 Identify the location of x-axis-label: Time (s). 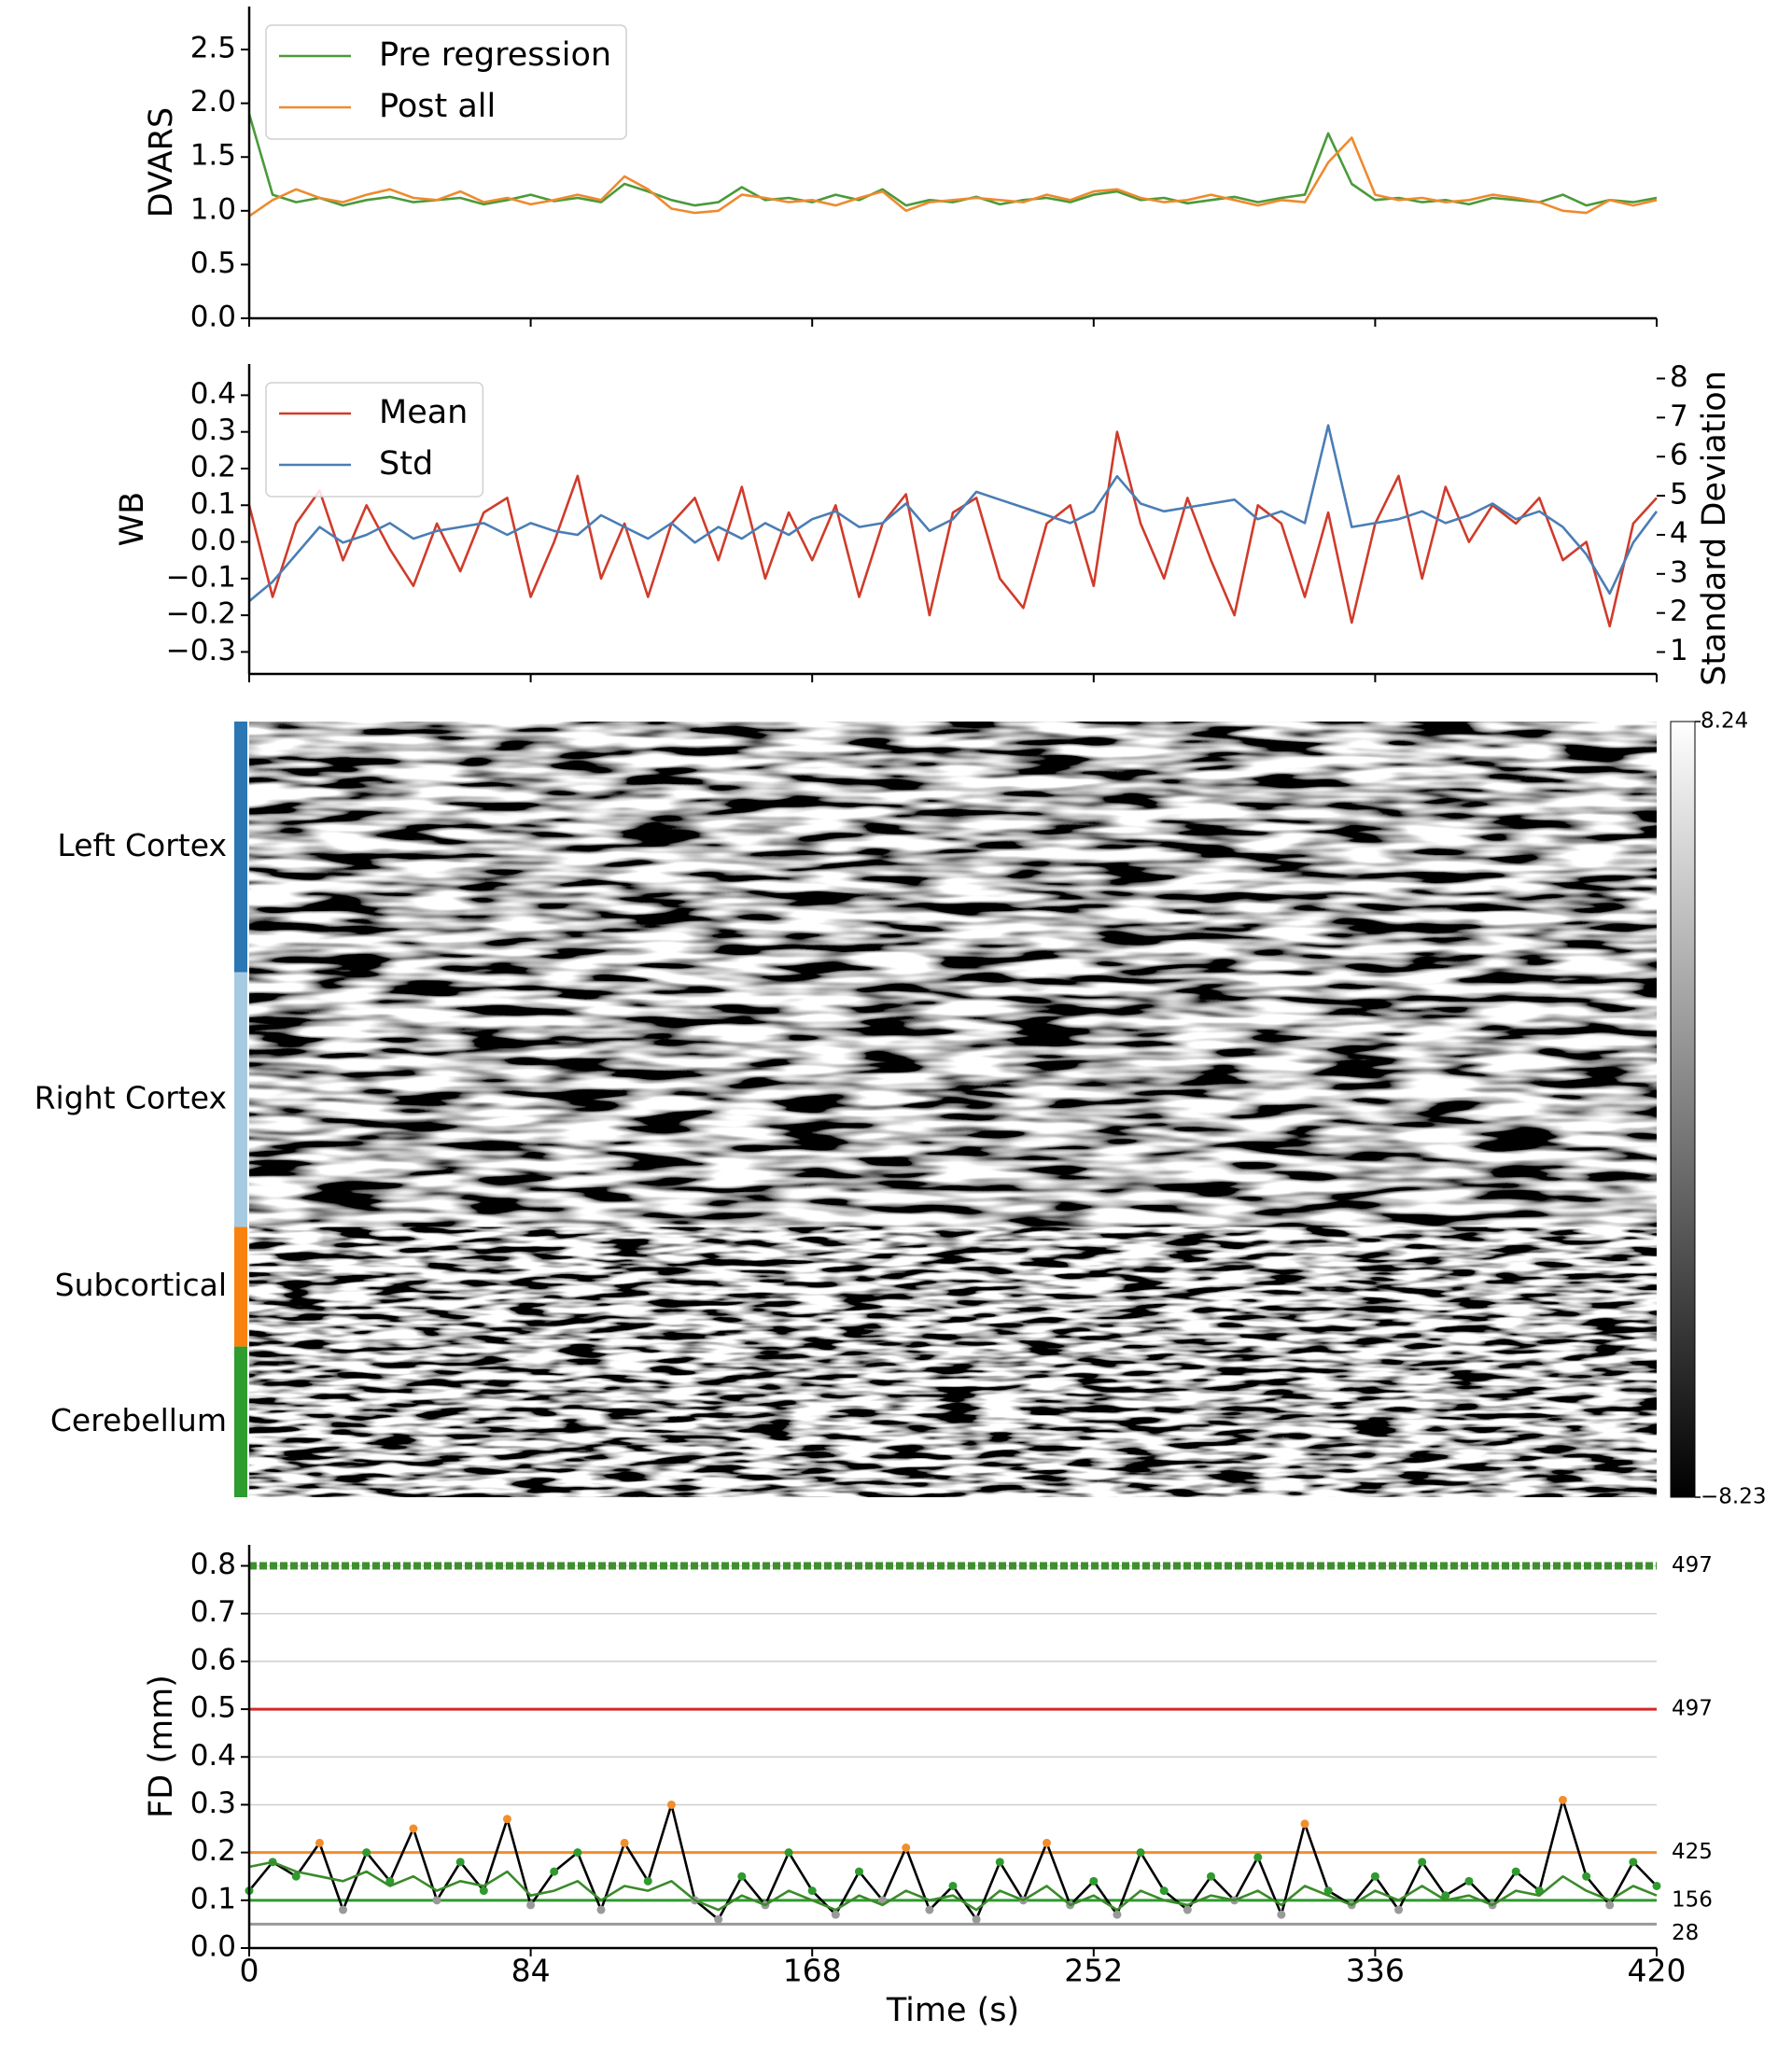
(952, 2010).